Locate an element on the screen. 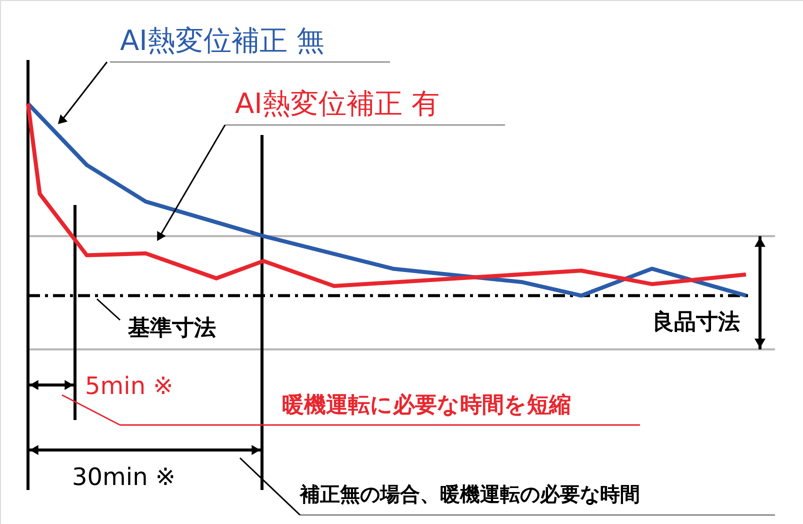 This screenshot has height=524, width=803. text: 補正無の場合、暖機運転の必要な時間 is located at coordinates (469, 494).